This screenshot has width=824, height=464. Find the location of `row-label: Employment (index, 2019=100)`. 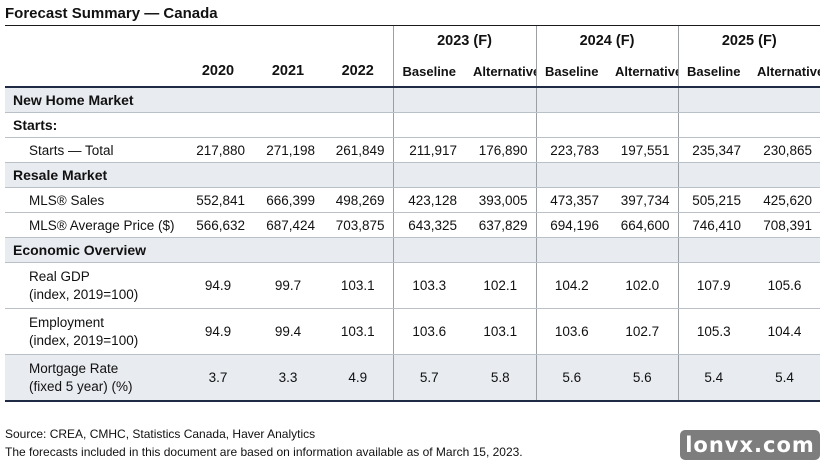

row-label: Employment (index, 2019=100) is located at coordinates (94, 331).